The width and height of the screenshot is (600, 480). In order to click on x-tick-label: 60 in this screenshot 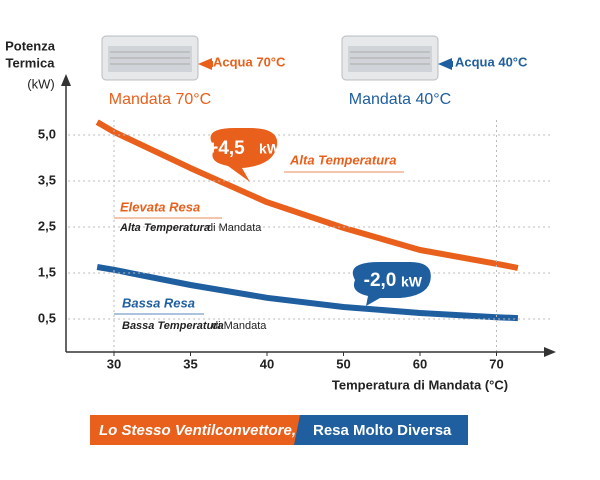, I will do `click(420, 363)`.